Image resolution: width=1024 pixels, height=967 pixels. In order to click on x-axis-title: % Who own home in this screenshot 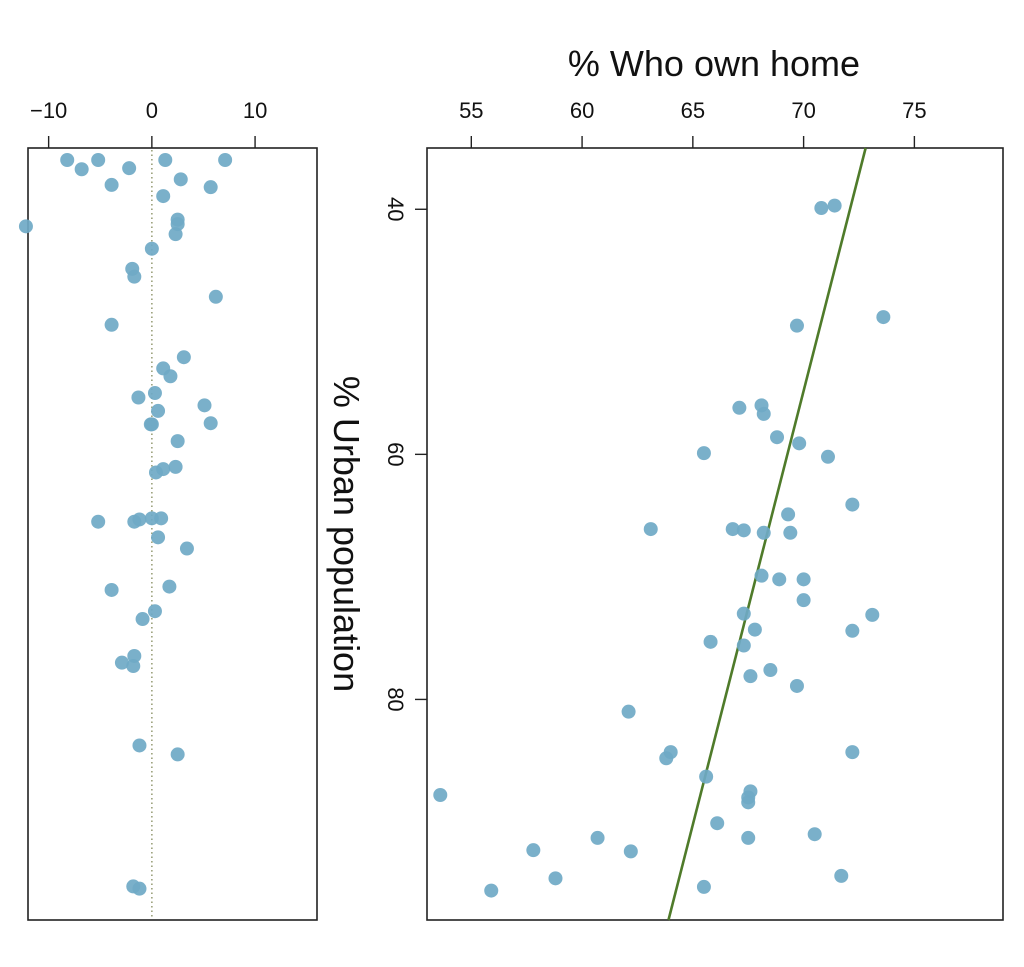, I will do `click(714, 63)`.